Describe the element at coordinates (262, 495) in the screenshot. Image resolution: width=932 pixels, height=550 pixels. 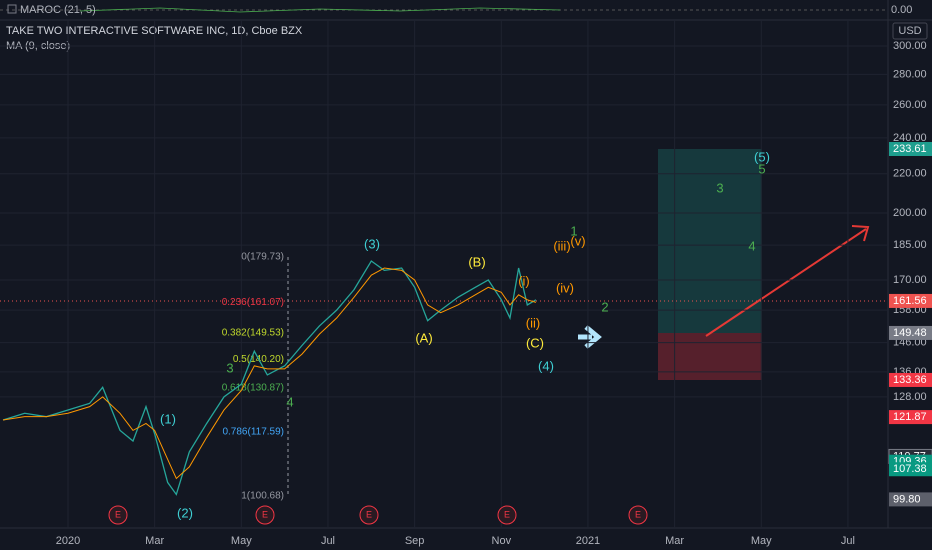
I see `fib-label: 1(100.68)` at that location.